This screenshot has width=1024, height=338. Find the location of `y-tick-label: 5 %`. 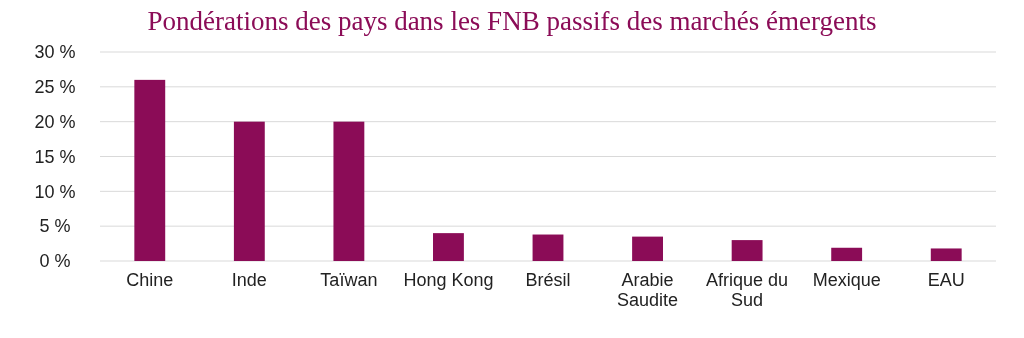

y-tick-label: 5 % is located at coordinates (55, 226).